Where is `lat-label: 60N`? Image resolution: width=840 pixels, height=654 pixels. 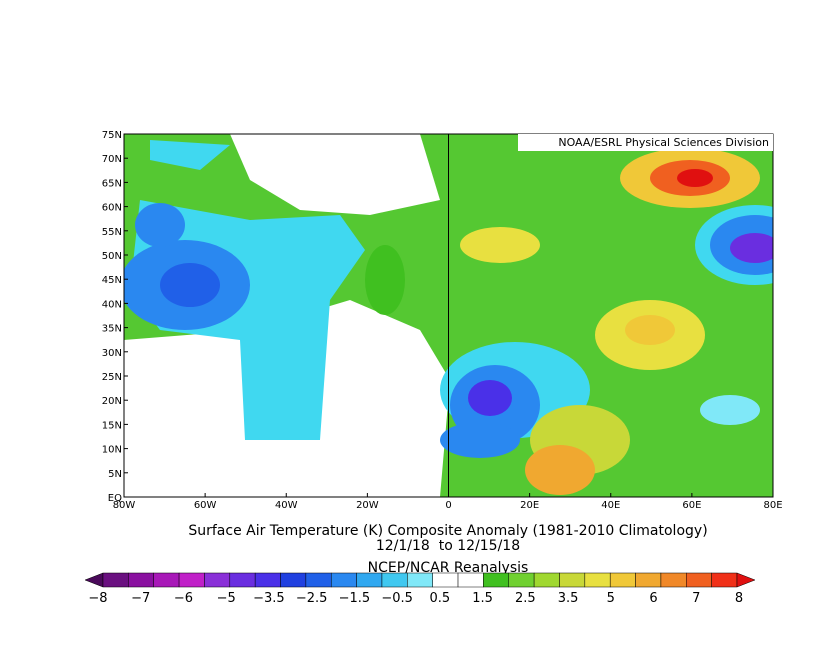 lat-label: 60N is located at coordinates (112, 208).